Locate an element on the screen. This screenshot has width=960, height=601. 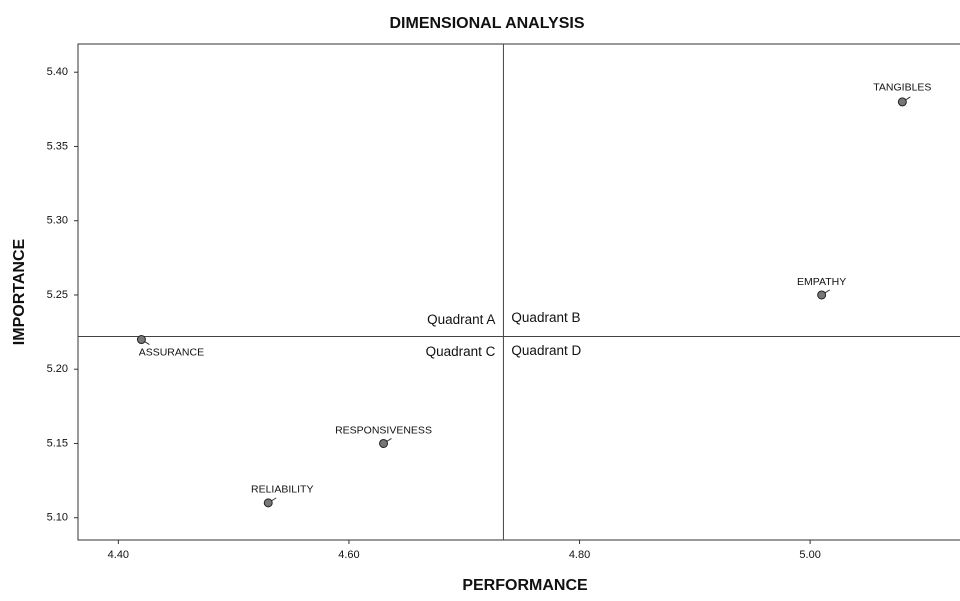
y-tick-label: 5.20 is located at coordinates (57, 369).